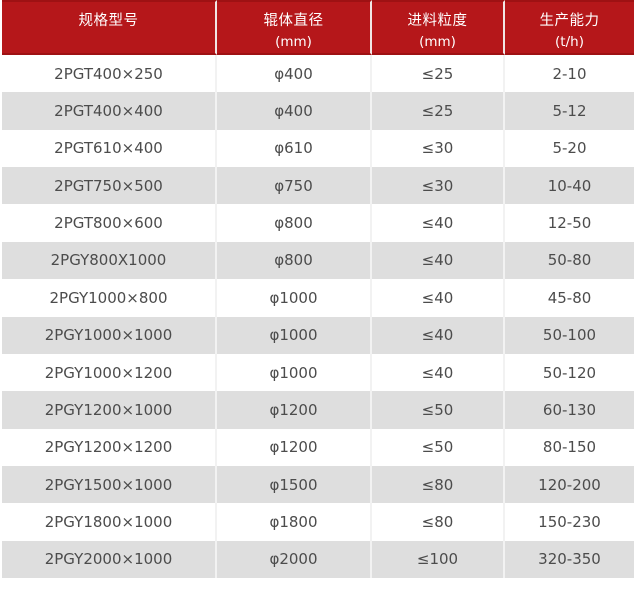 The height and width of the screenshot is (589, 640). Describe the element at coordinates (569, 148) in the screenshot. I see `cell-capacity: 5-20` at that location.